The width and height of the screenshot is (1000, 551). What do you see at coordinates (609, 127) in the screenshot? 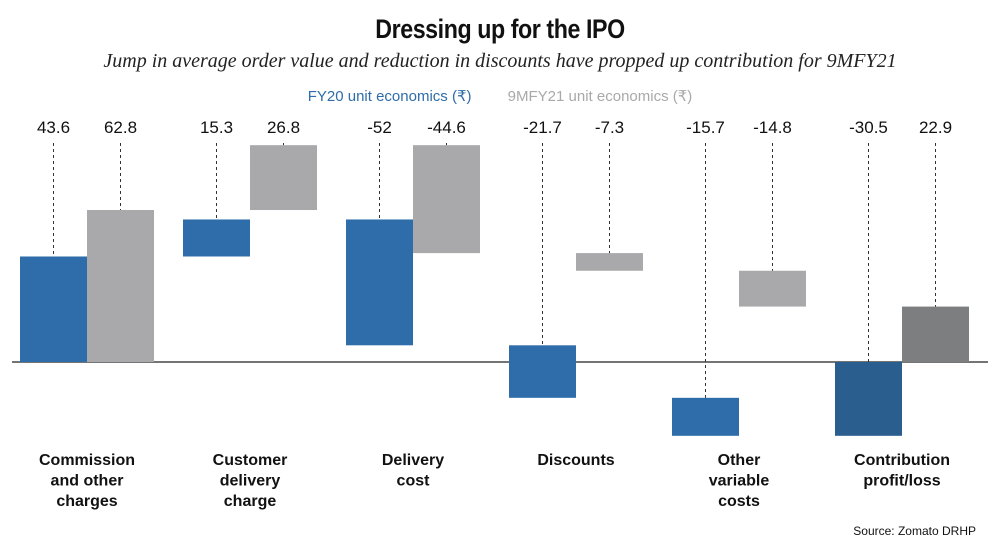
I see `value-label-9mfy21-3: -7.3` at bounding box center [609, 127].